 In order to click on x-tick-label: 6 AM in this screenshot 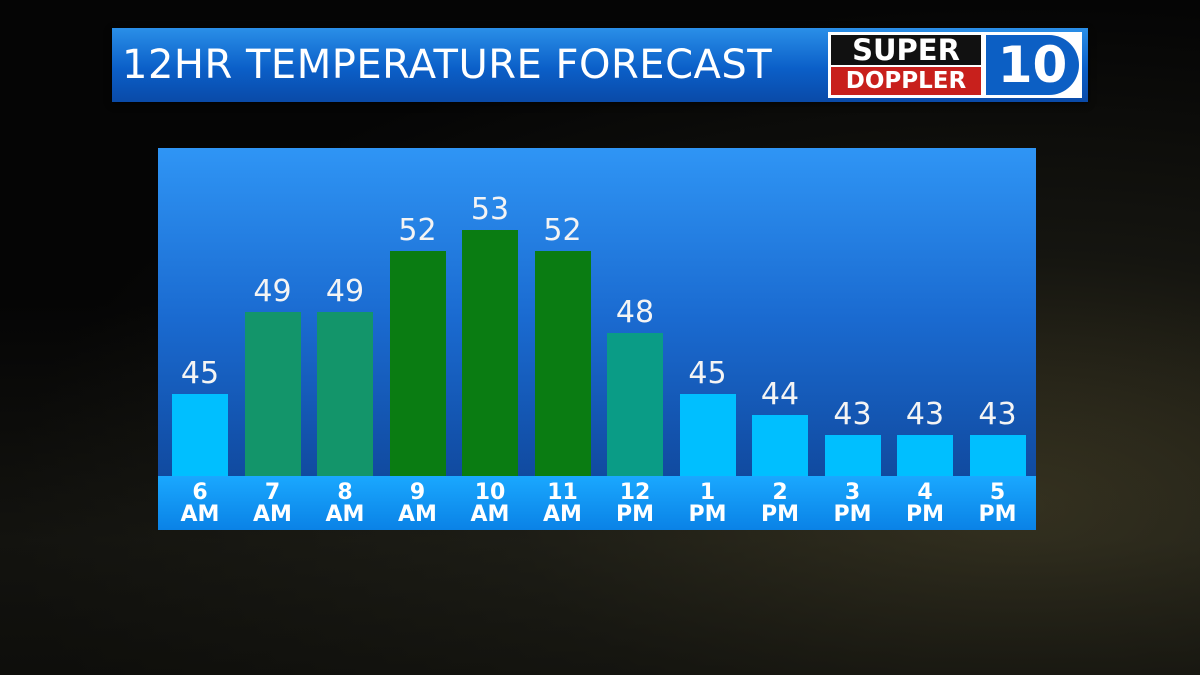, I will do `click(200, 503)`.